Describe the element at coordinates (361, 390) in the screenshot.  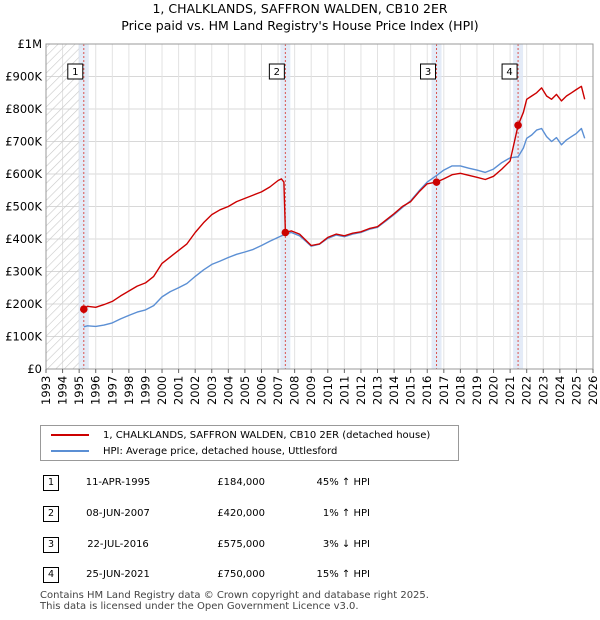
I see `x-tick-label: 2012` at that location.